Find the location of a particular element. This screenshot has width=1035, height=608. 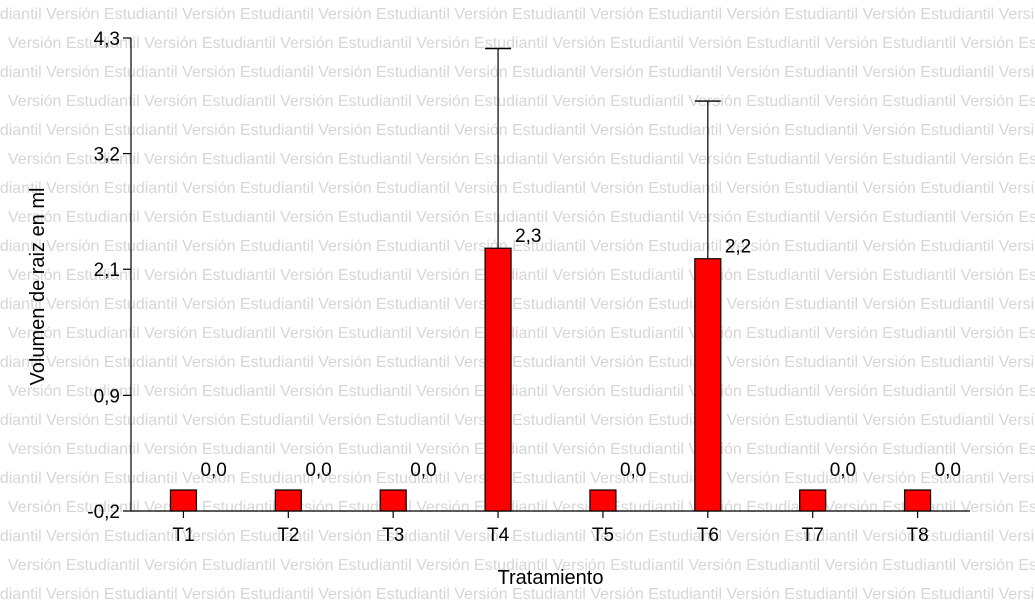

x-axis: T1 T2 T3 T4 T5 T6 T7 T8 is located at coordinates (550, 528).